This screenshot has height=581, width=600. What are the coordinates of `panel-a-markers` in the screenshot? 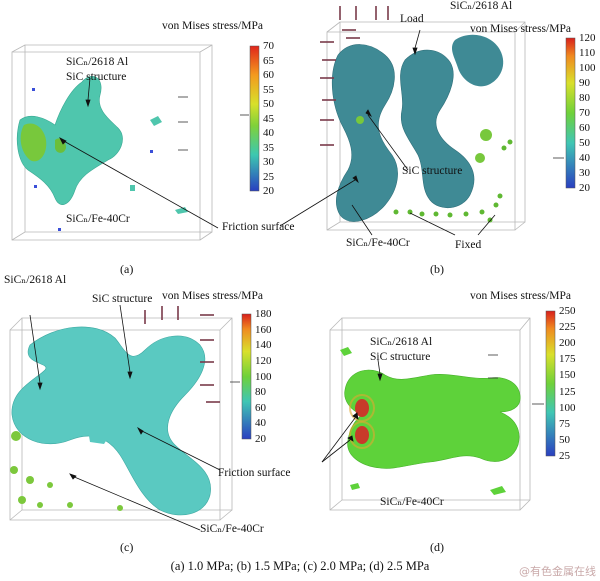 It's located at (92, 159).